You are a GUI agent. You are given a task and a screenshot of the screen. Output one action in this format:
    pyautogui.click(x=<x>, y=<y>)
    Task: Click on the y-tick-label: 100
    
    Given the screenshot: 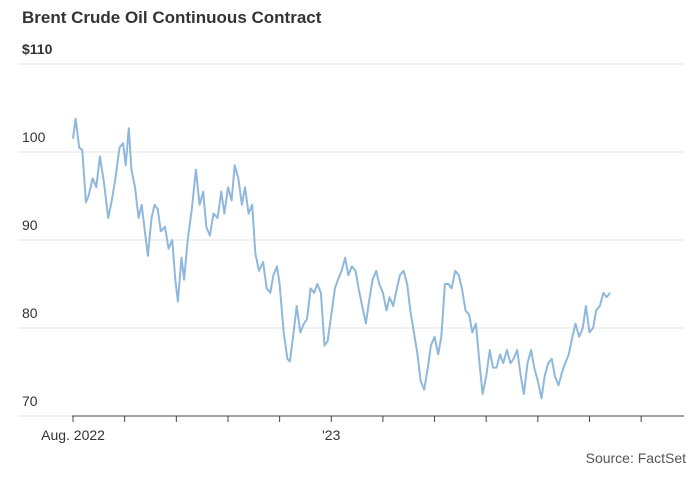 What is the action you would take?
    pyautogui.click(x=34, y=137)
    